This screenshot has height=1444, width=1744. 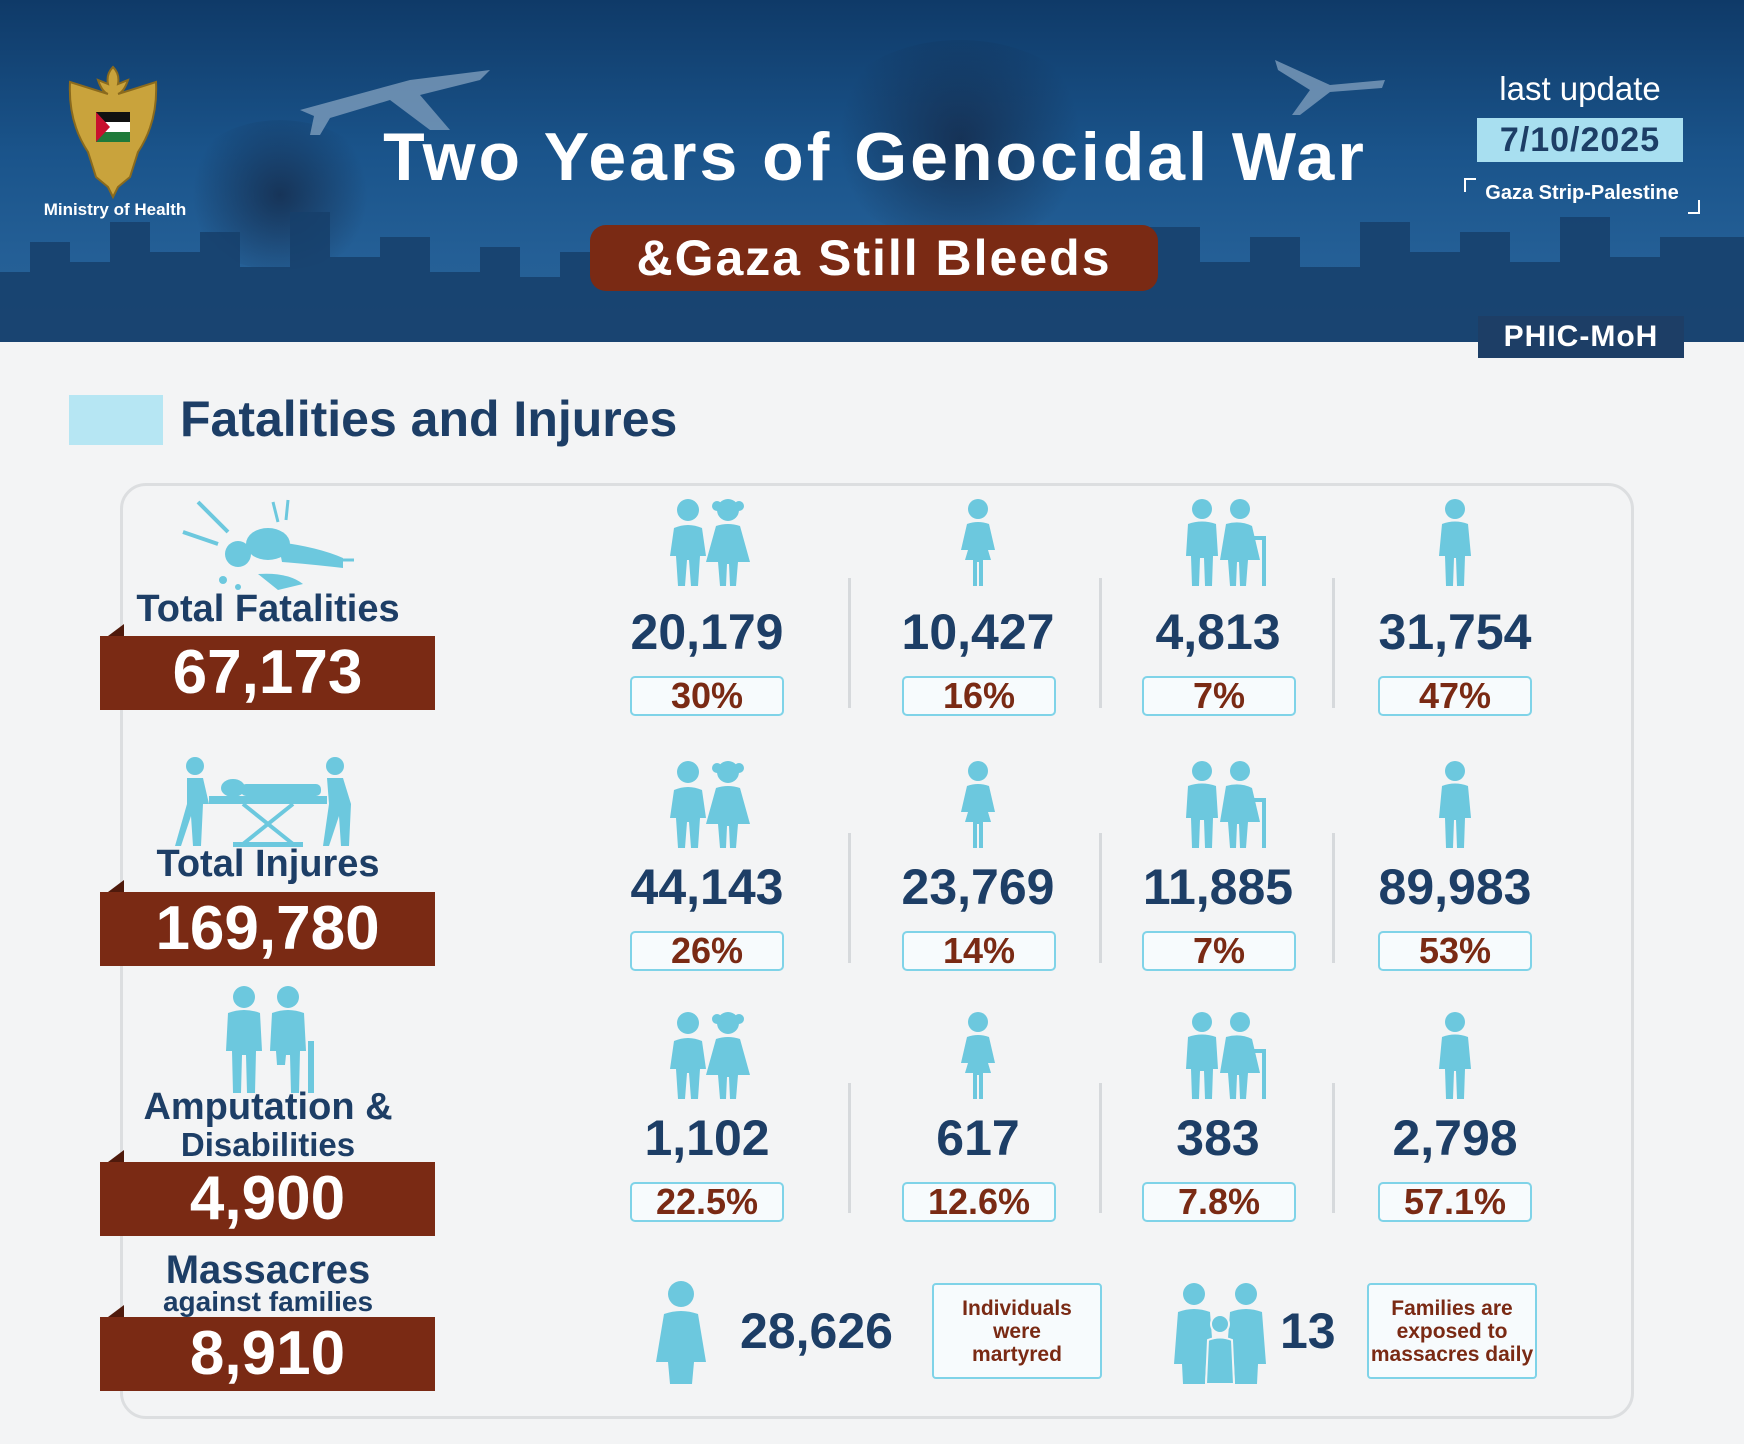 I want to click on drone-silhouette, so click(x=1330, y=87).